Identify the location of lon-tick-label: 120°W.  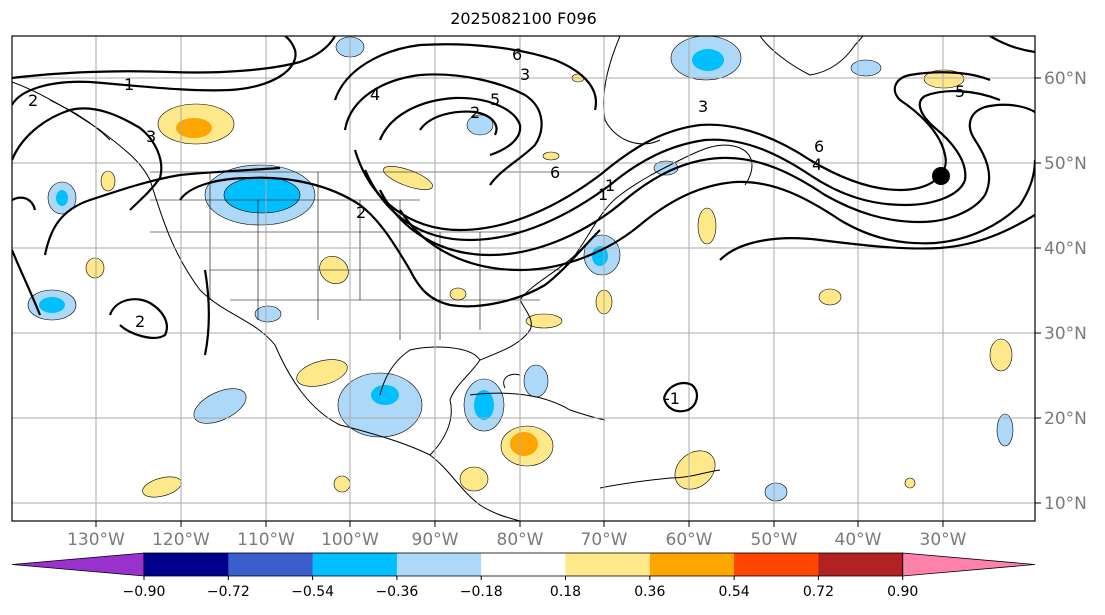
(181, 540).